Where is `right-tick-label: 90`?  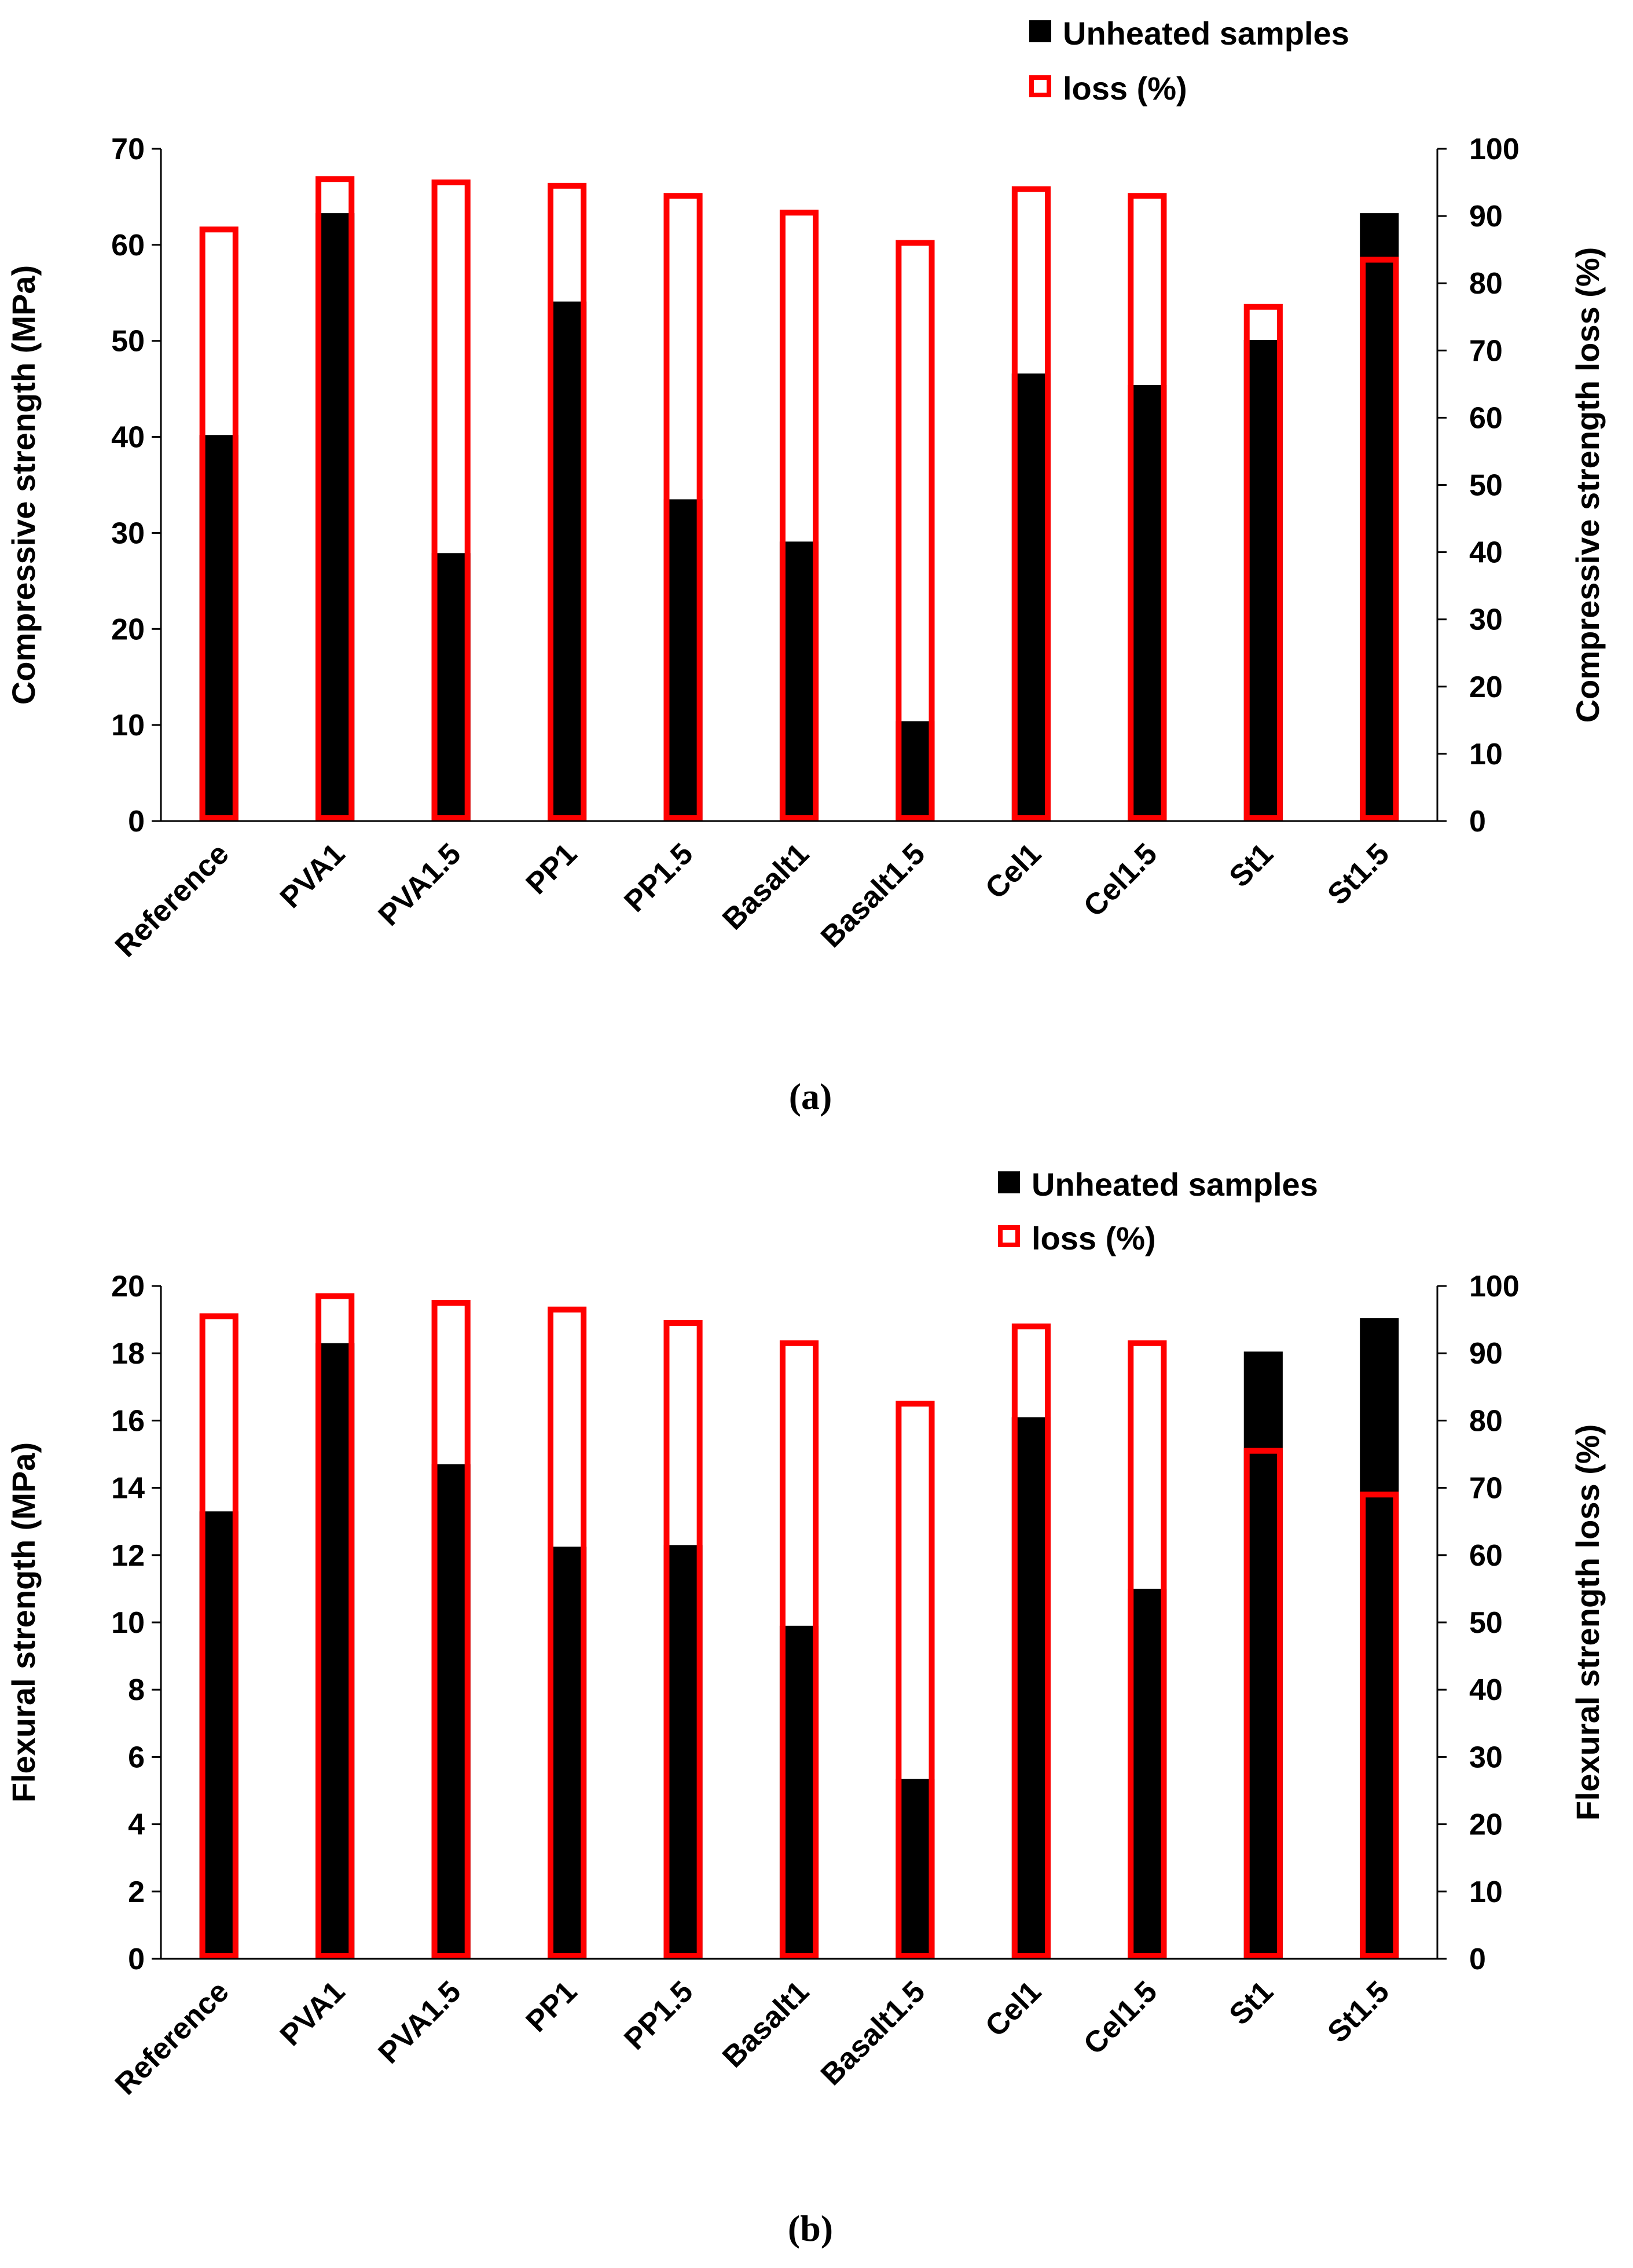
right-tick-label: 90 is located at coordinates (1486, 217).